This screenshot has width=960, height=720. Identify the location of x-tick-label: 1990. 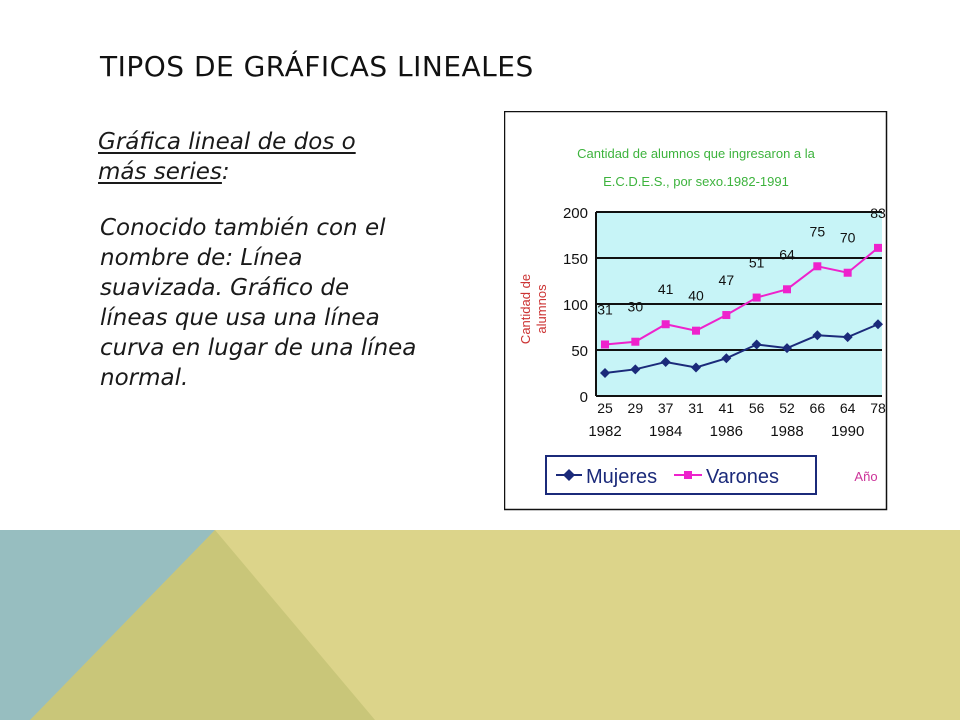
(847, 431).